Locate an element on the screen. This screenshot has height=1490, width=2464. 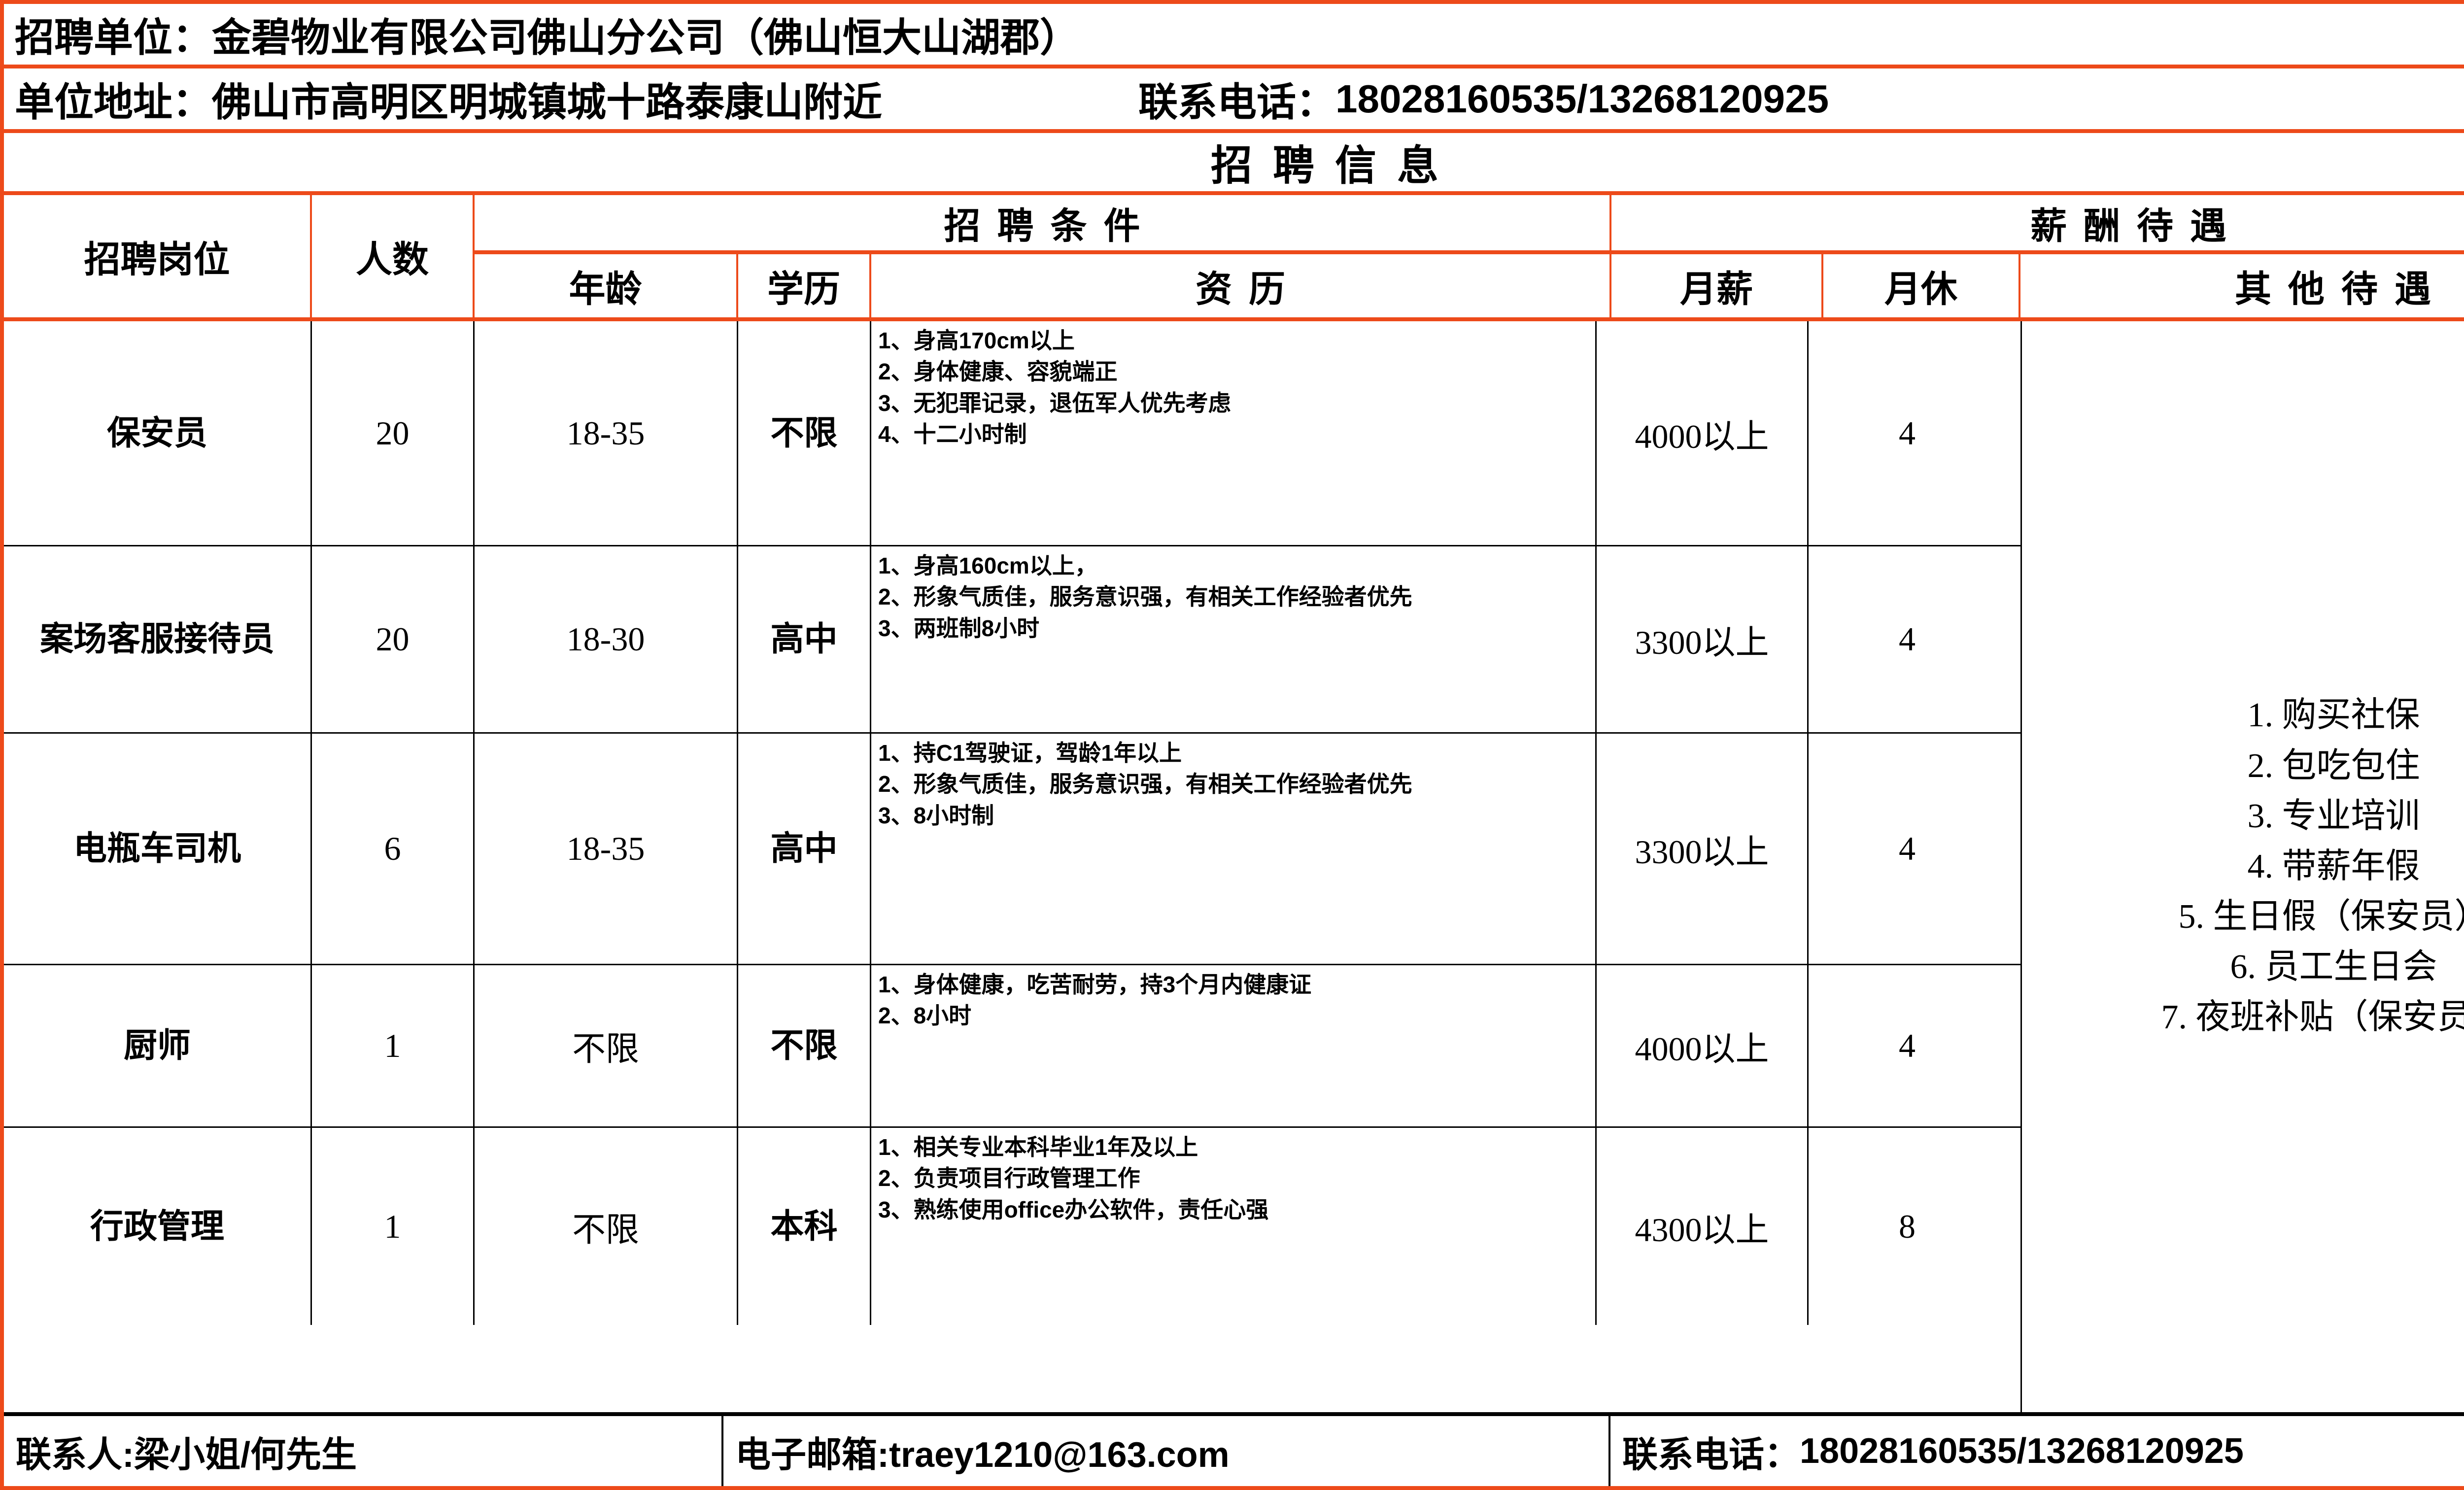
qualification-line: 2、形象气质佳，服务意识强，有相关工作经验者优先 is located at coordinates (1145, 597).